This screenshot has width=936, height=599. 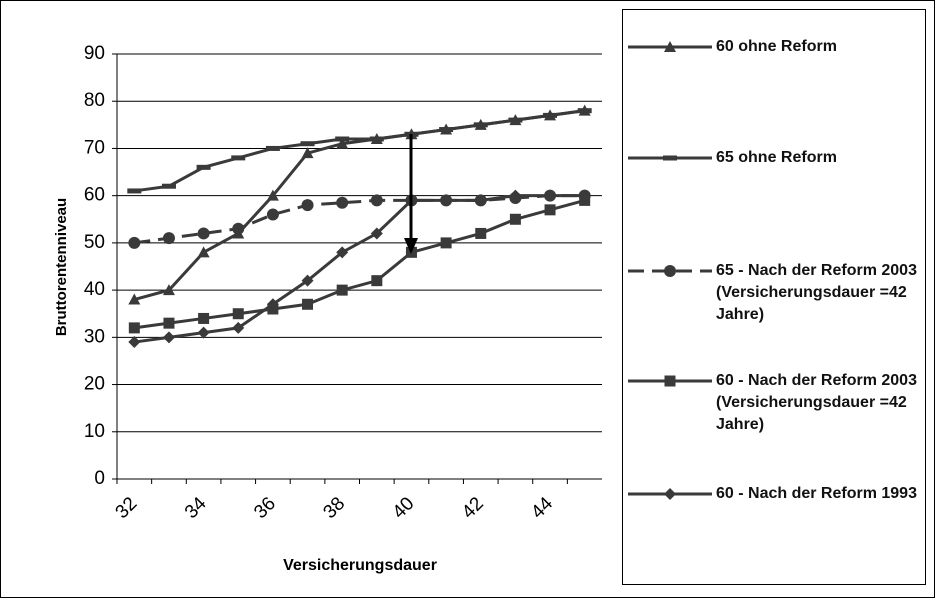 I want to click on x-axis-title: Versicherungsdauer, so click(x=360, y=565).